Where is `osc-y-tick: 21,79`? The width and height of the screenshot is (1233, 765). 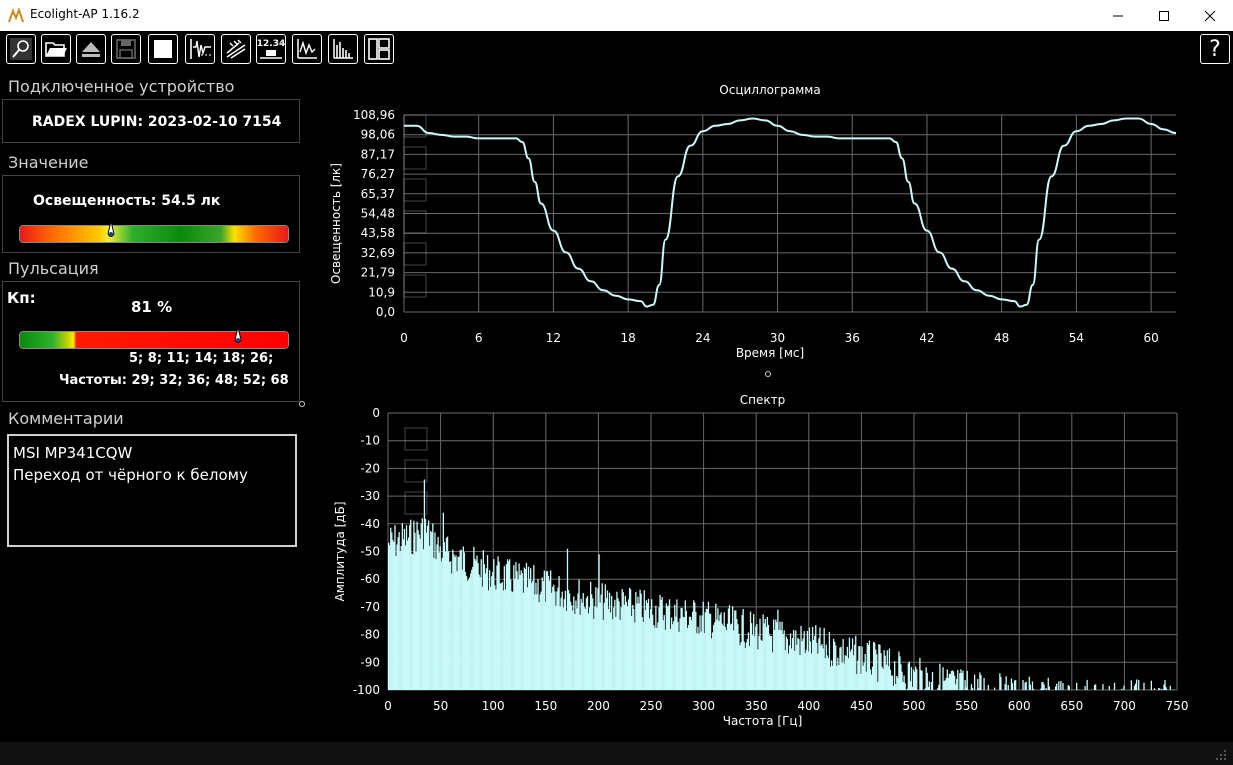
osc-y-tick: 21,79 is located at coordinates (378, 273).